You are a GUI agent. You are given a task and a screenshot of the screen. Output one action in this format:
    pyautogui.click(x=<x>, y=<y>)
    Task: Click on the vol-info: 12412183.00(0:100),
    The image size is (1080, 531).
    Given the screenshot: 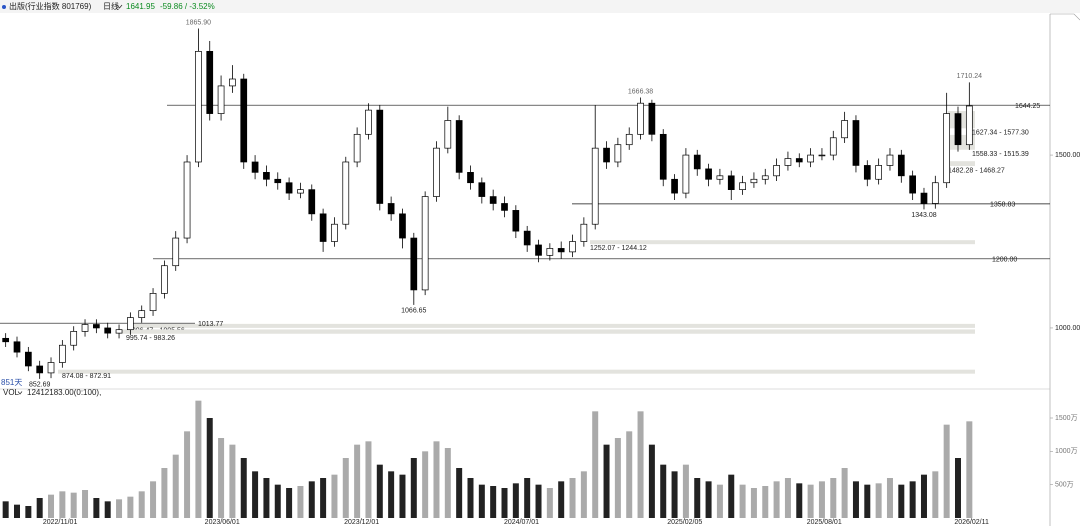 What is the action you would take?
    pyautogui.click(x=64, y=392)
    